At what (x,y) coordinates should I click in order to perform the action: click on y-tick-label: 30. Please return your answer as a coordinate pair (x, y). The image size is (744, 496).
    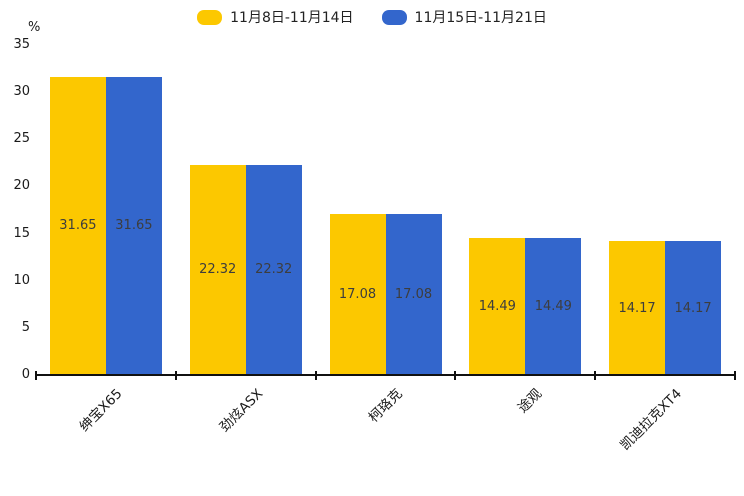
    Looking at the image, I should click on (21, 92).